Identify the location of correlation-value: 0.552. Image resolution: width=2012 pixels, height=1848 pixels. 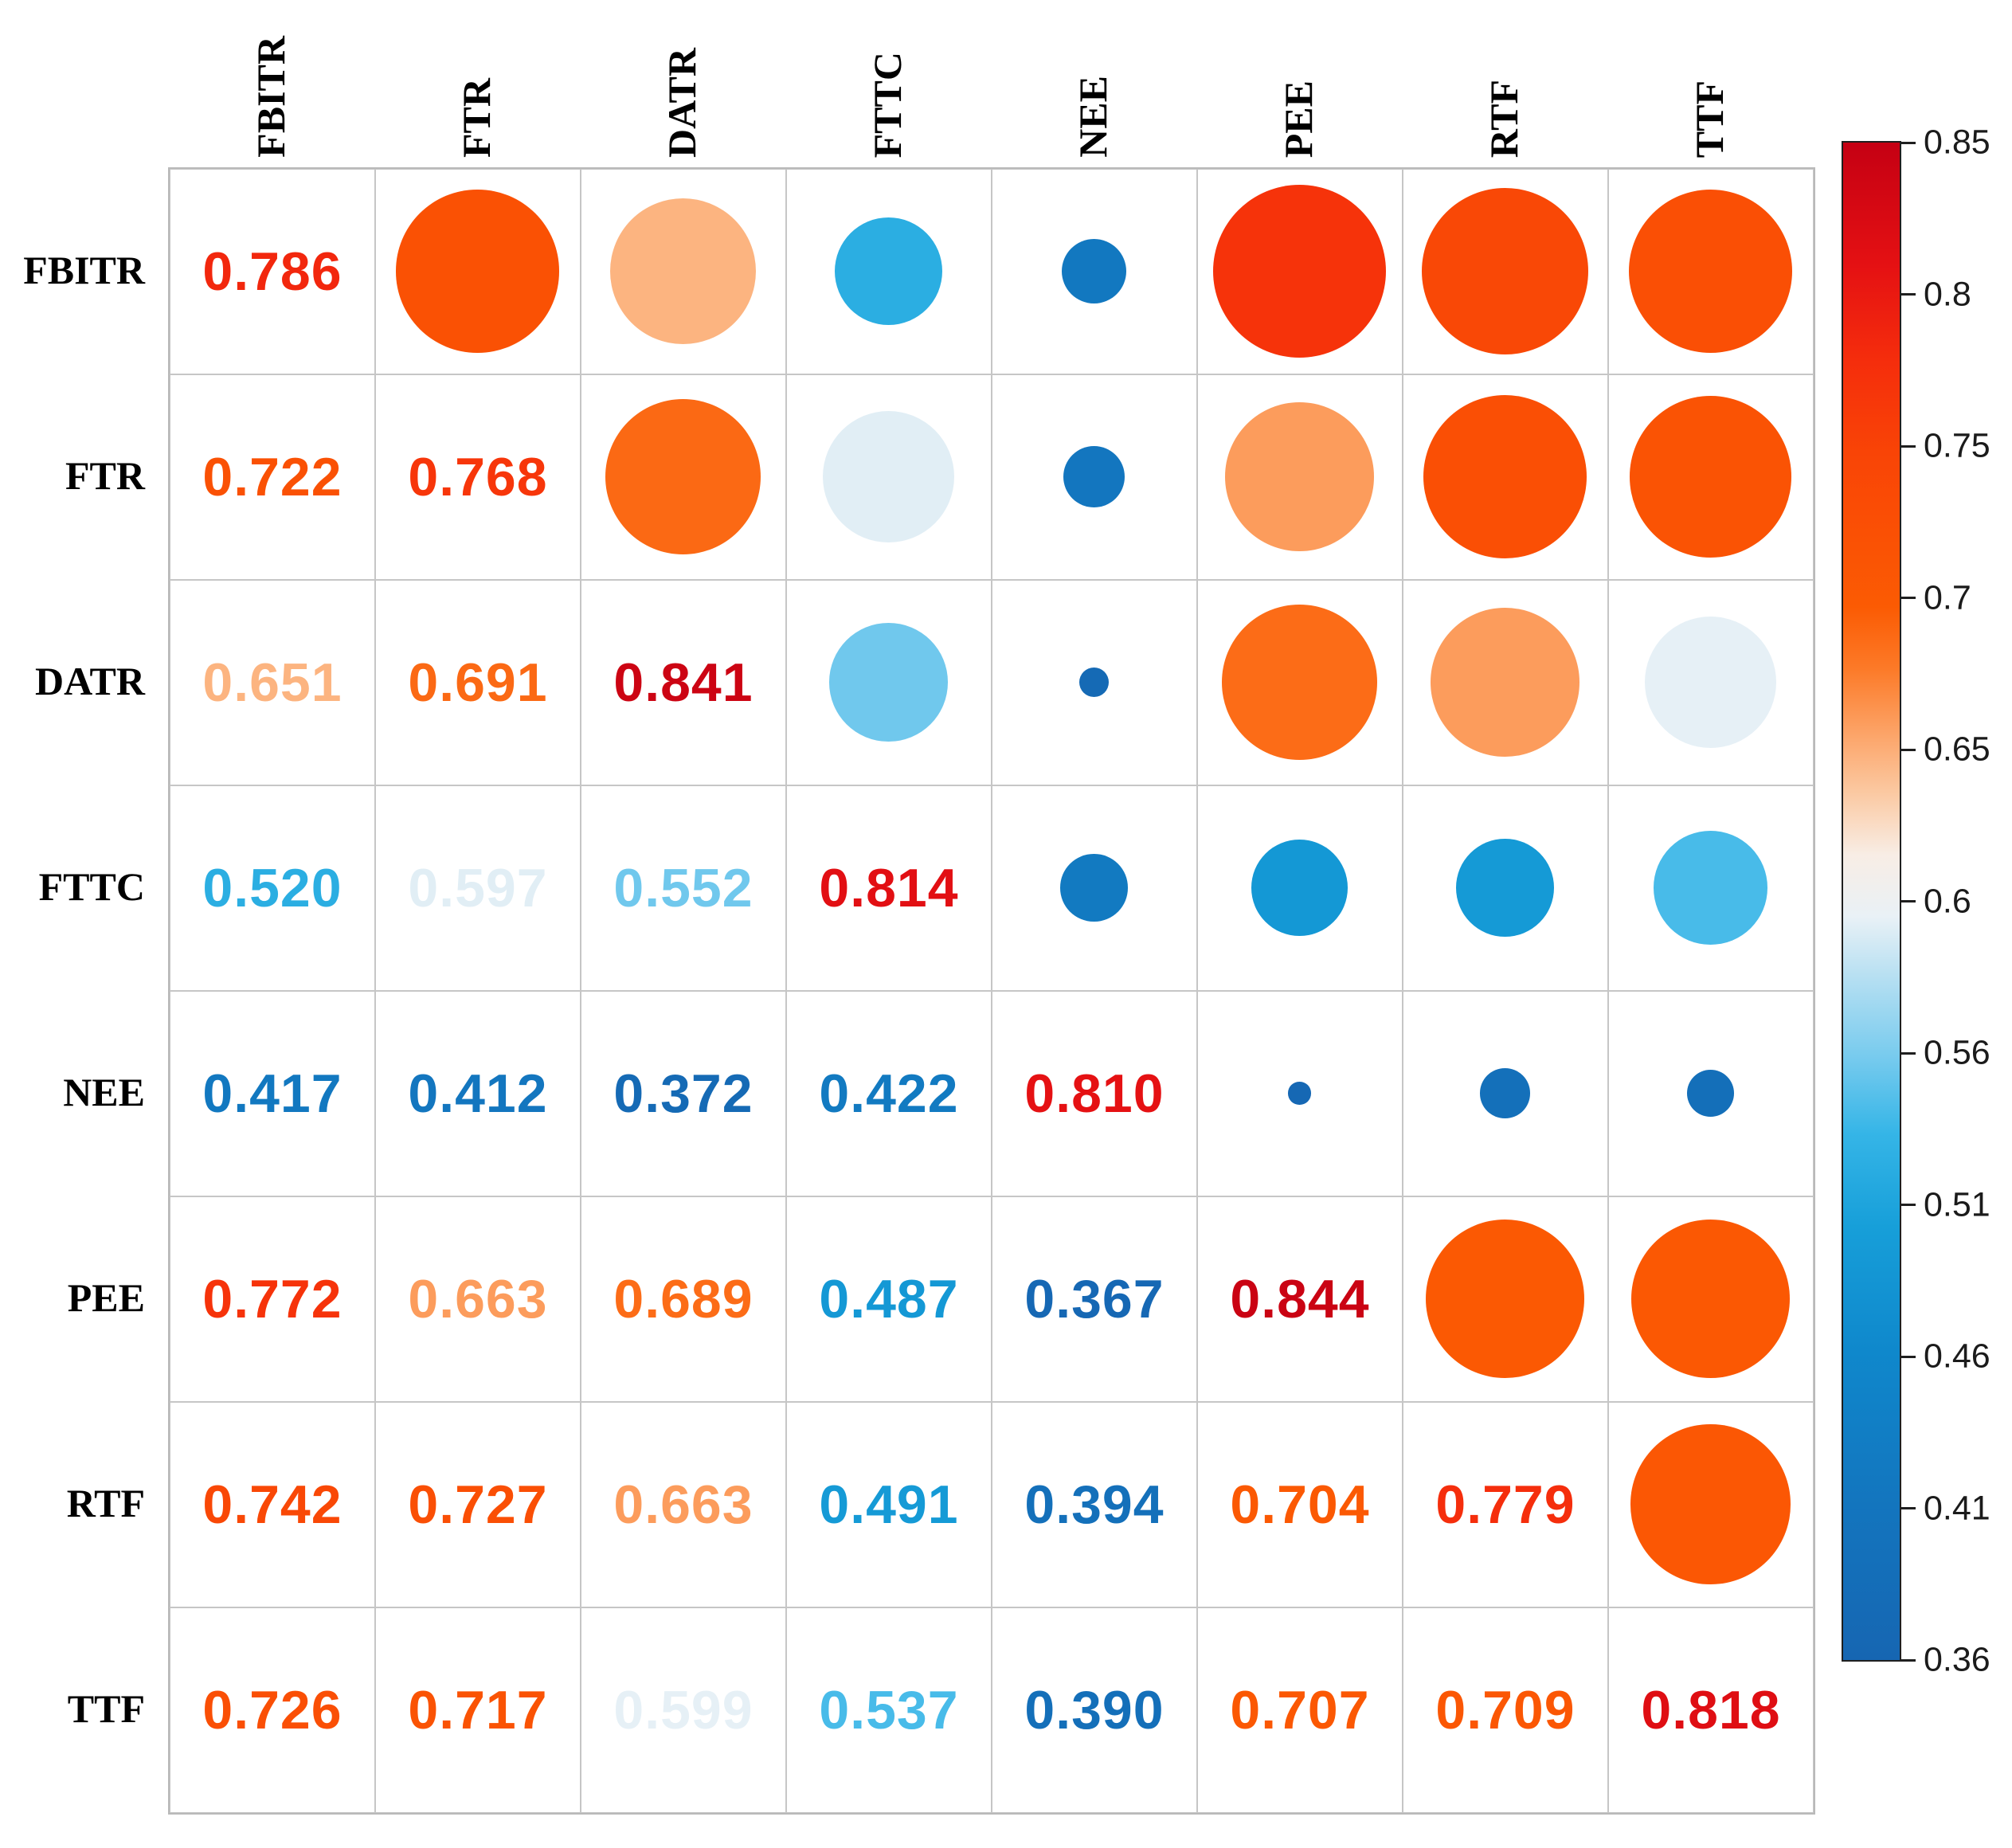
(683, 888).